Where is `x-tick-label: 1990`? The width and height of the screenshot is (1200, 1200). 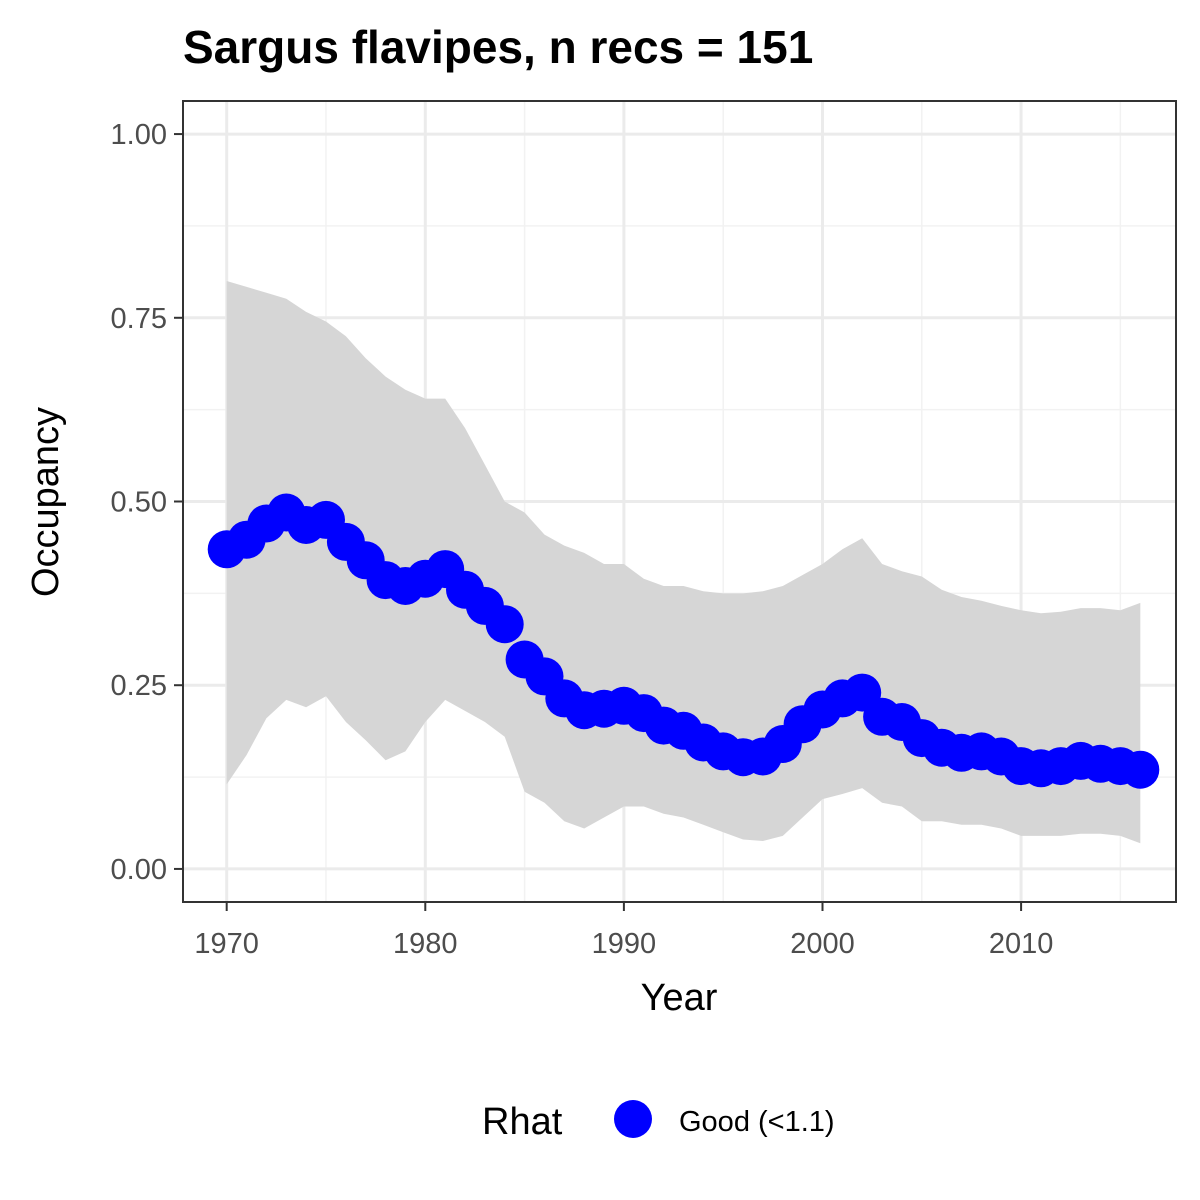 x-tick-label: 1990 is located at coordinates (624, 944).